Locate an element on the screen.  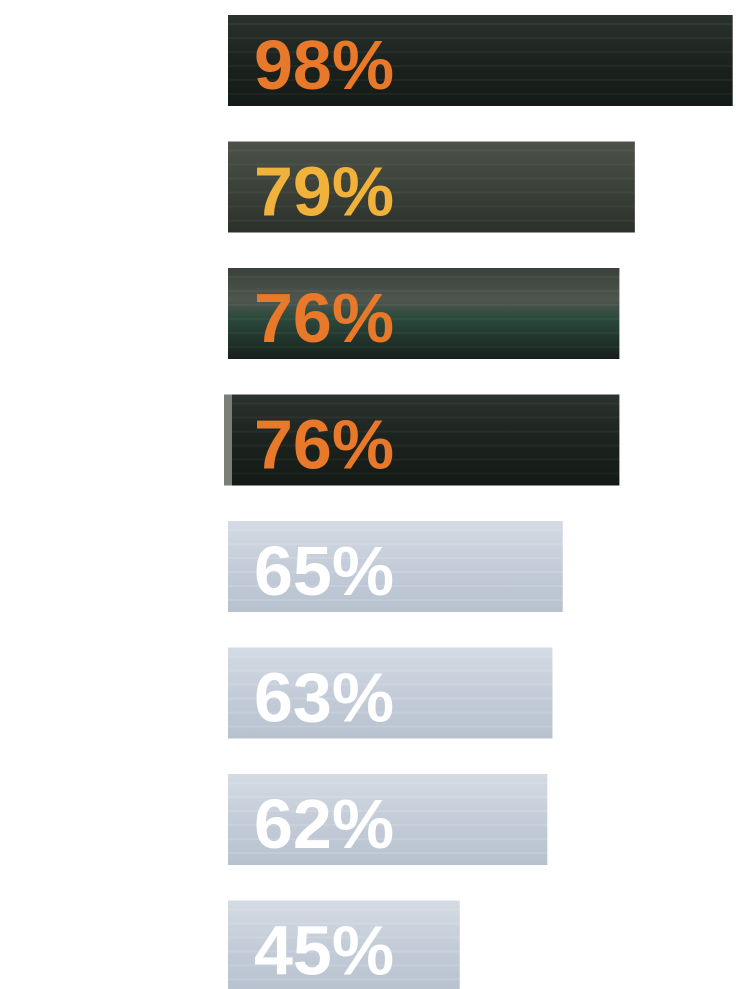
data-label: 98% is located at coordinates (324, 65).